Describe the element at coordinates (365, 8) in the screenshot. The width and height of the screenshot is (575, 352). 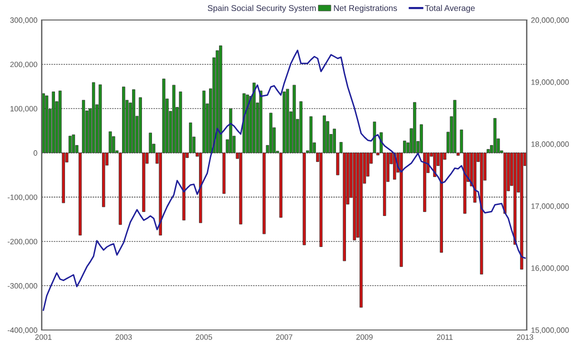
I see `legend-label: Net Registrations` at that location.